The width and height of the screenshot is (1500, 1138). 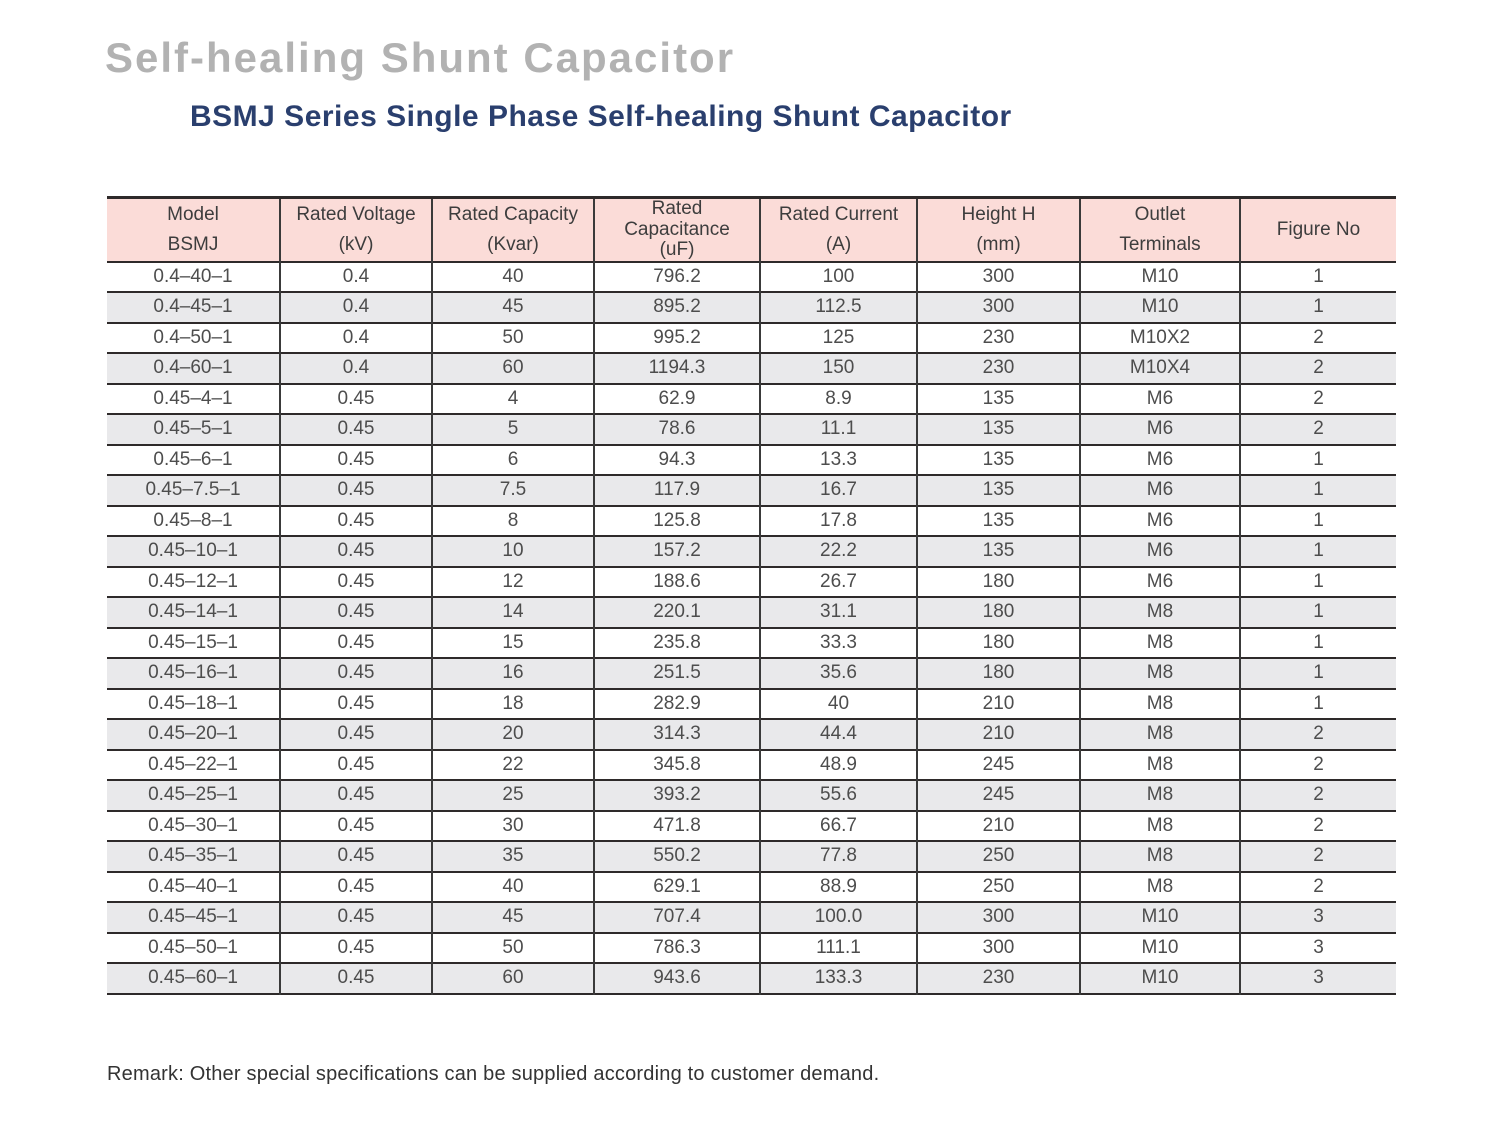 What do you see at coordinates (676, 398) in the screenshot?
I see `table-cell: 62.9` at bounding box center [676, 398].